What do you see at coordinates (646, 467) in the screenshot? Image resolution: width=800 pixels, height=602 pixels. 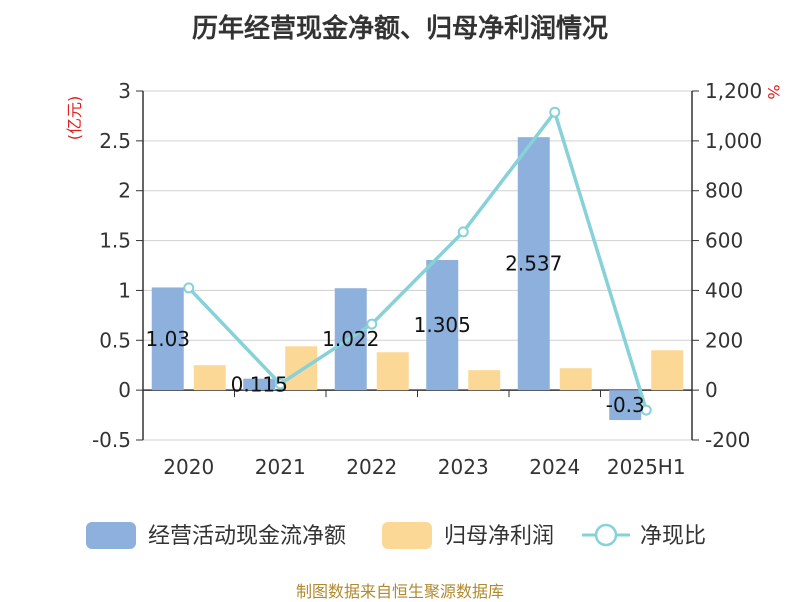 I see `x-axis-label: 2025H1` at bounding box center [646, 467].